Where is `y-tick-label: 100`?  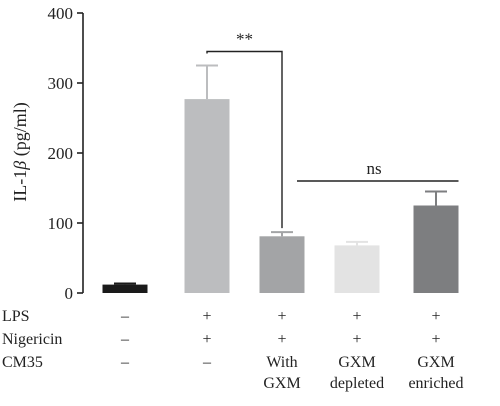
y-tick-label: 100 is located at coordinates (61, 223).